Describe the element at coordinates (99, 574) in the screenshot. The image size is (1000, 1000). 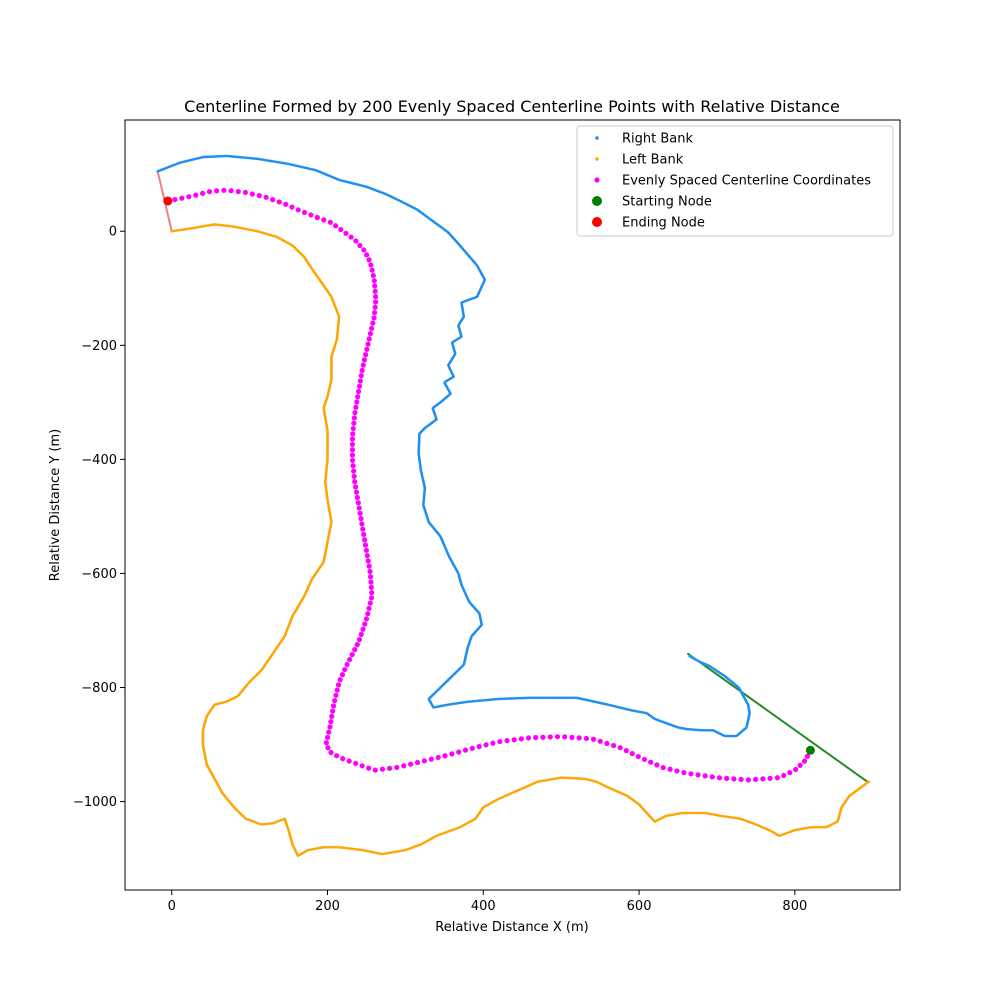
I see `y-tick-label: −600` at that location.